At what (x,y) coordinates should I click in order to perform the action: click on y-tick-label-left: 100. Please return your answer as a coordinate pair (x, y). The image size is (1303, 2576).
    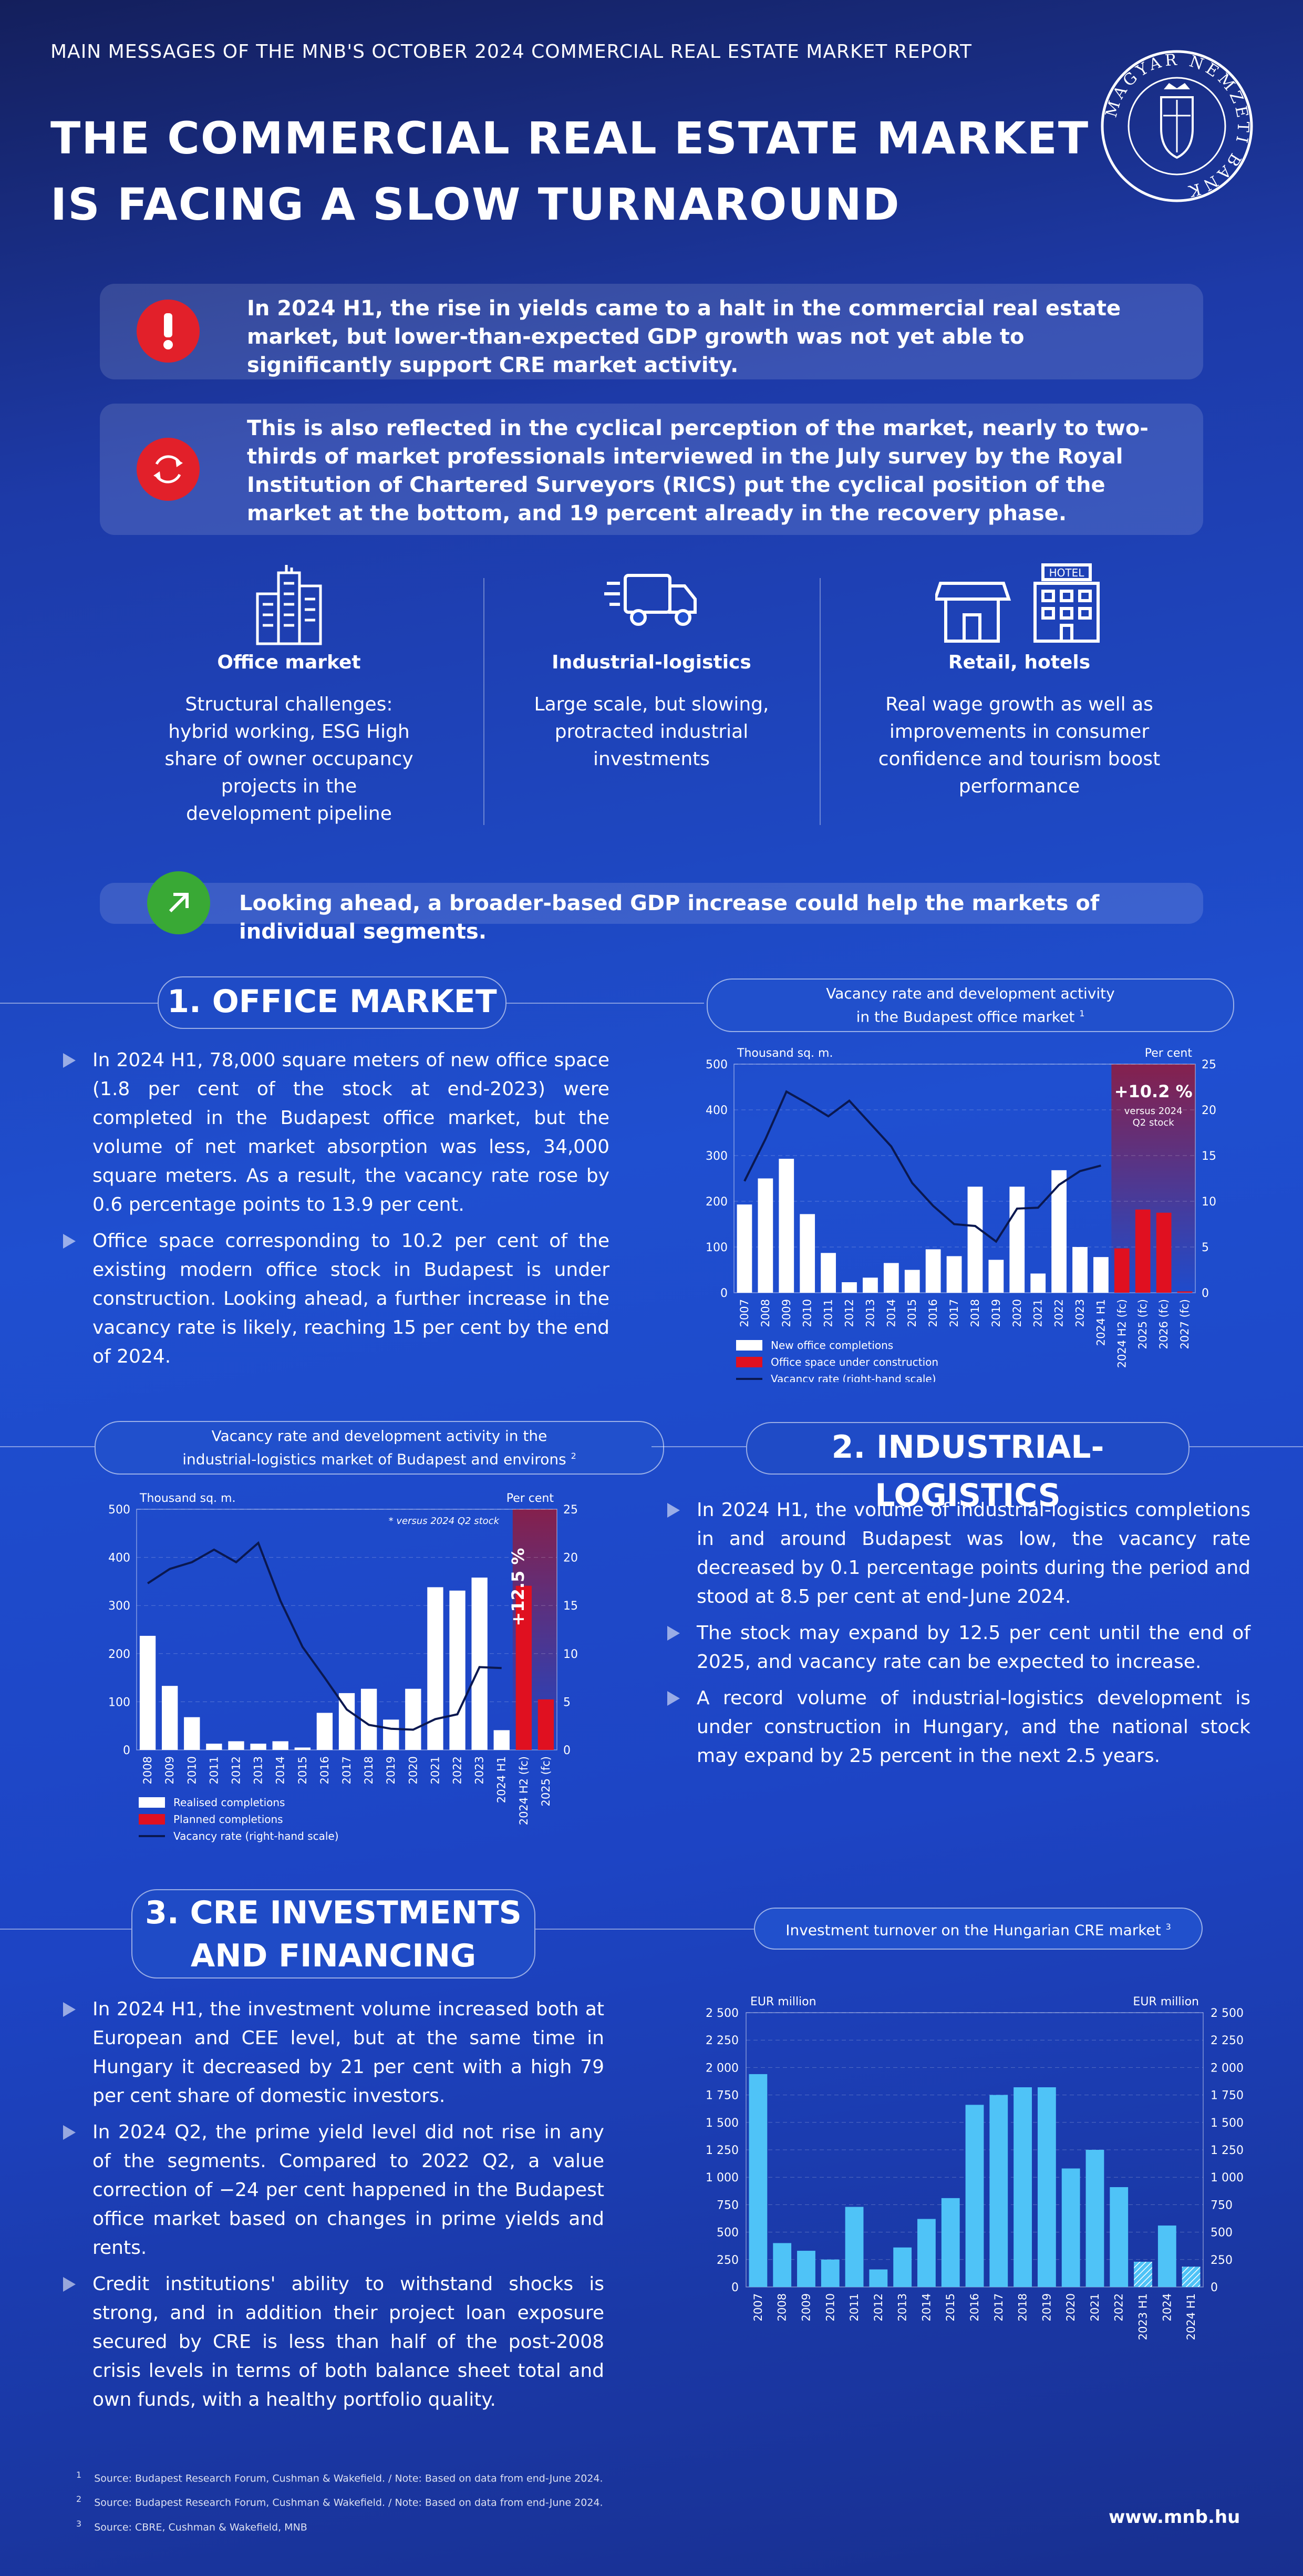
    Looking at the image, I should click on (119, 1702).